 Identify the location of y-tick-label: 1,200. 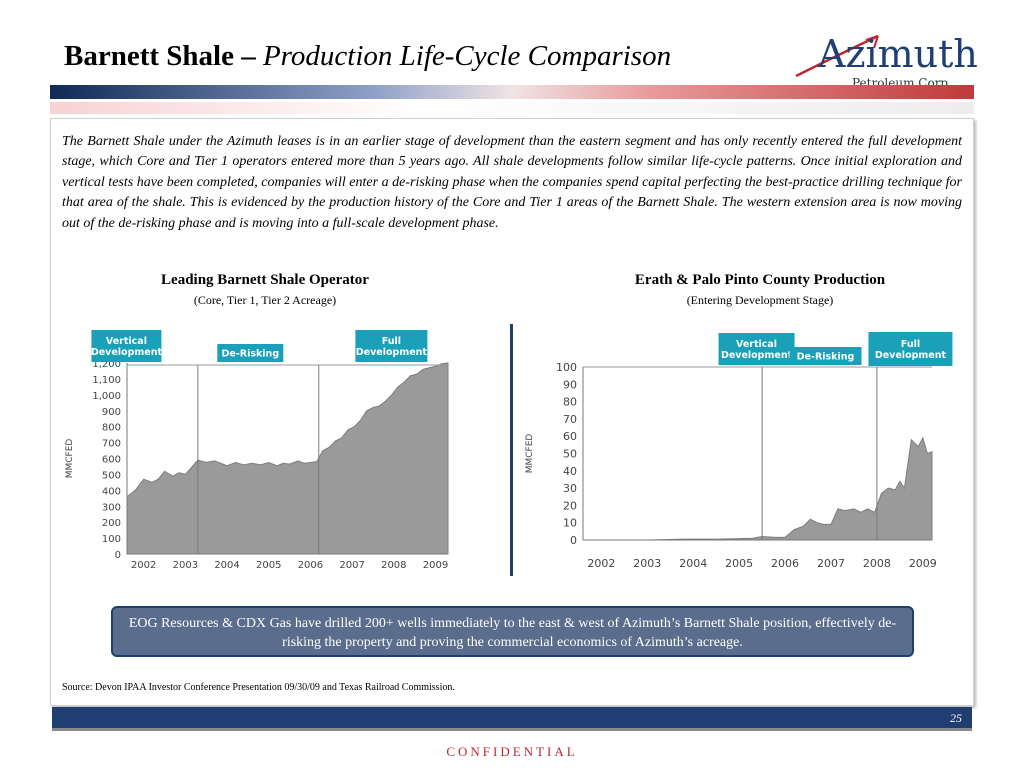
(106, 364).